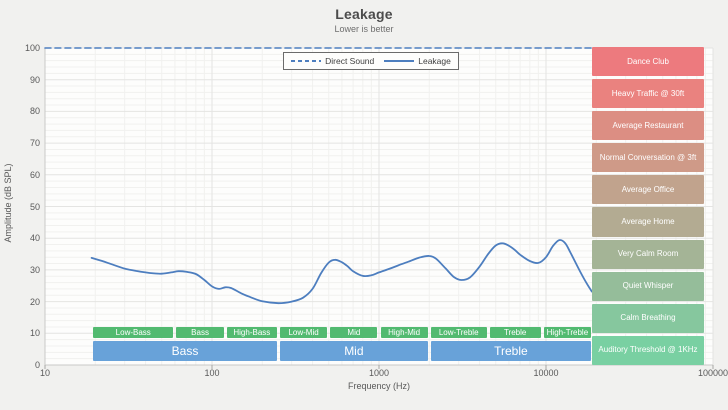  Describe the element at coordinates (34, 238) in the screenshot. I see `y-tick-label-40: 40` at that location.